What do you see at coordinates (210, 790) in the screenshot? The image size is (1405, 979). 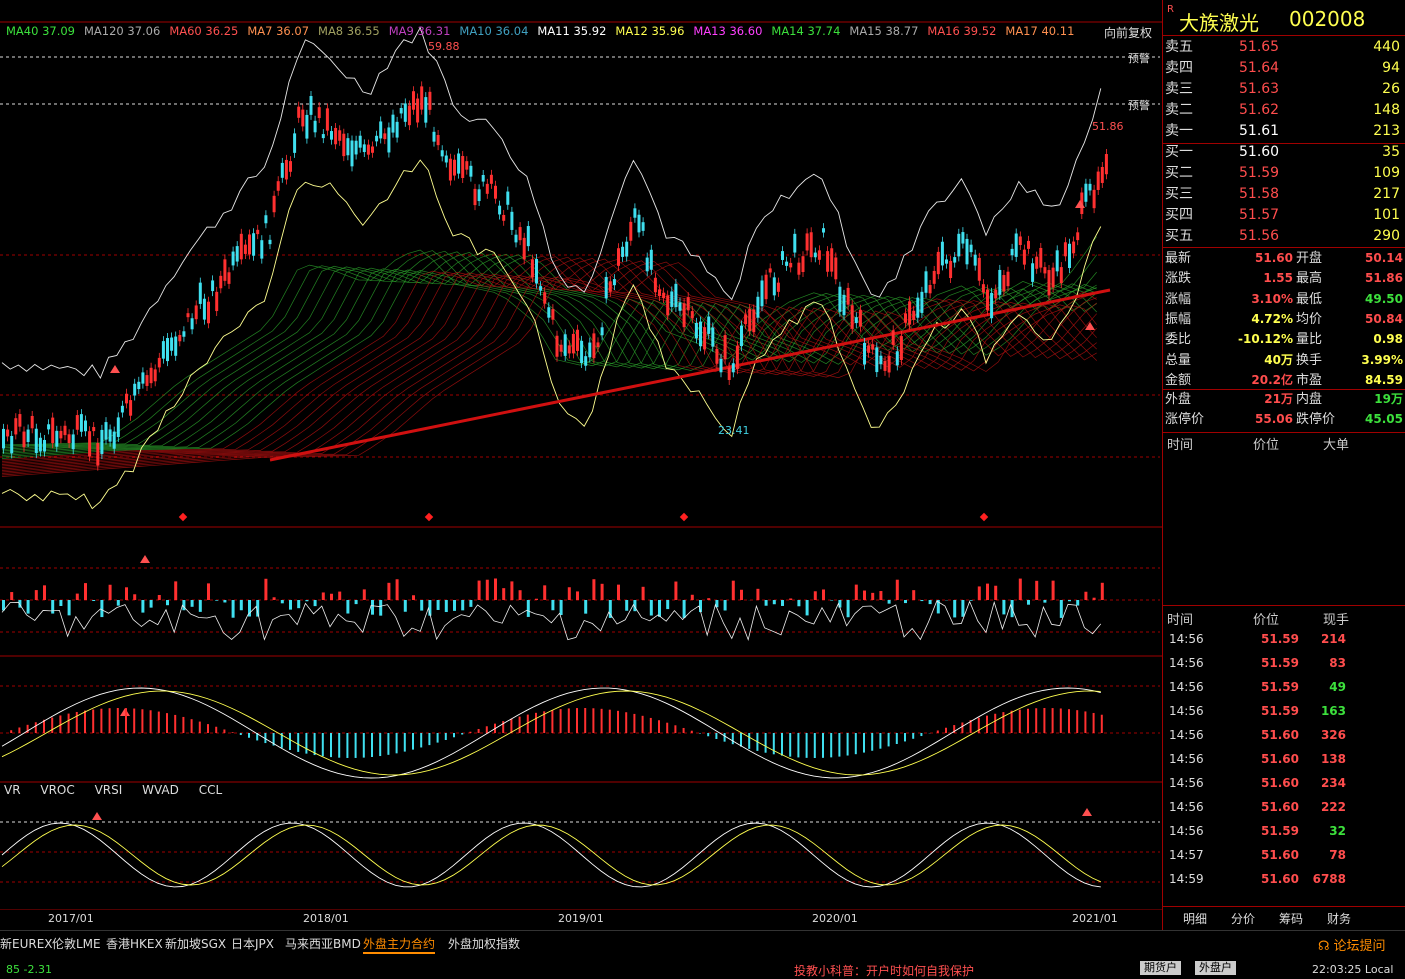 I see `tab-ccl: CCL` at bounding box center [210, 790].